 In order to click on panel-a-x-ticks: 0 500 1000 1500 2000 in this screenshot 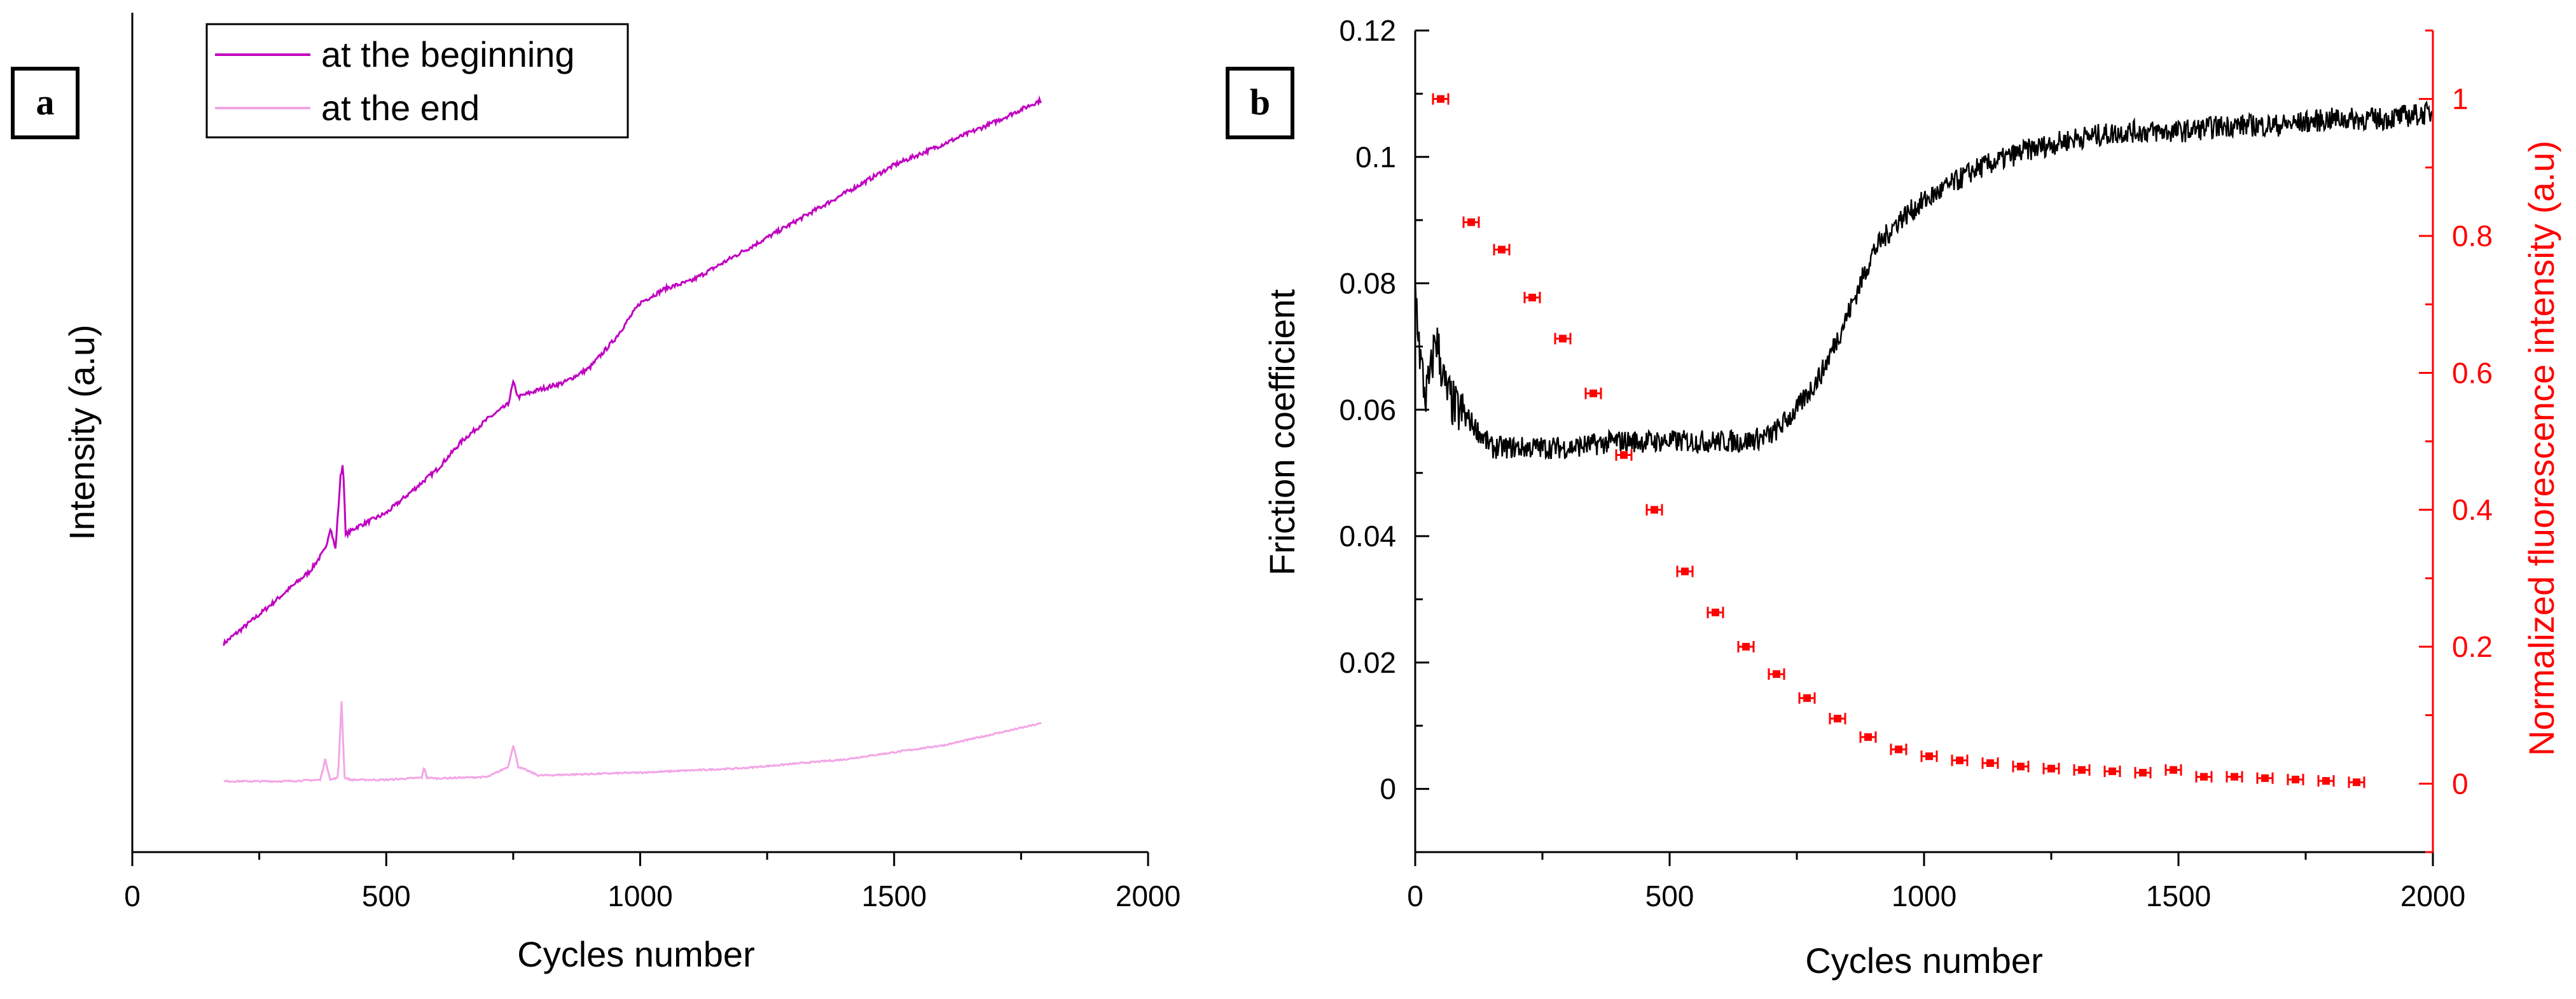, I will do `click(652, 882)`.